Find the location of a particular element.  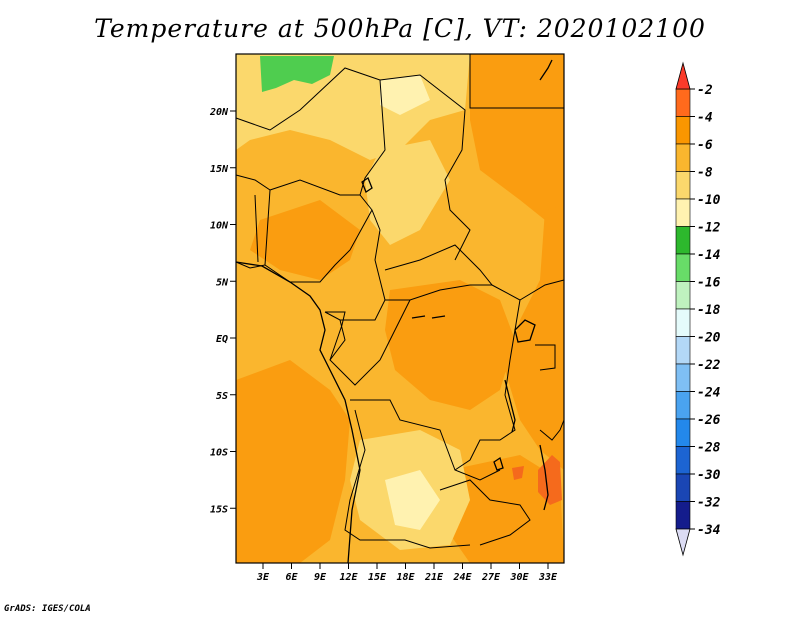

lat-tick-label: 10N is located at coordinates (219, 226).